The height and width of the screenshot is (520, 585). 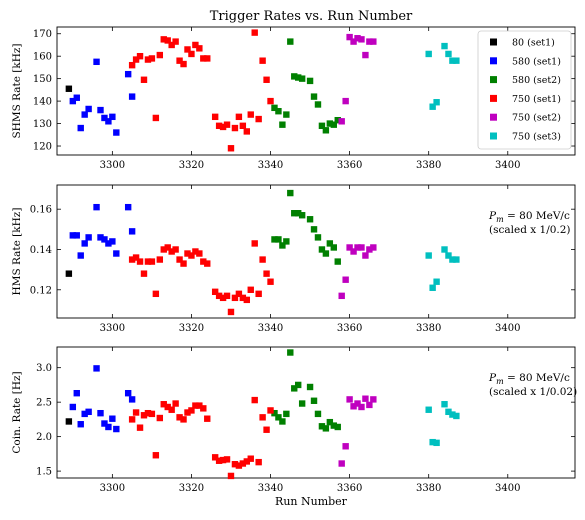 What do you see at coordinates (44, 437) in the screenshot?
I see `y-tick-label: 2.0` at bounding box center [44, 437].